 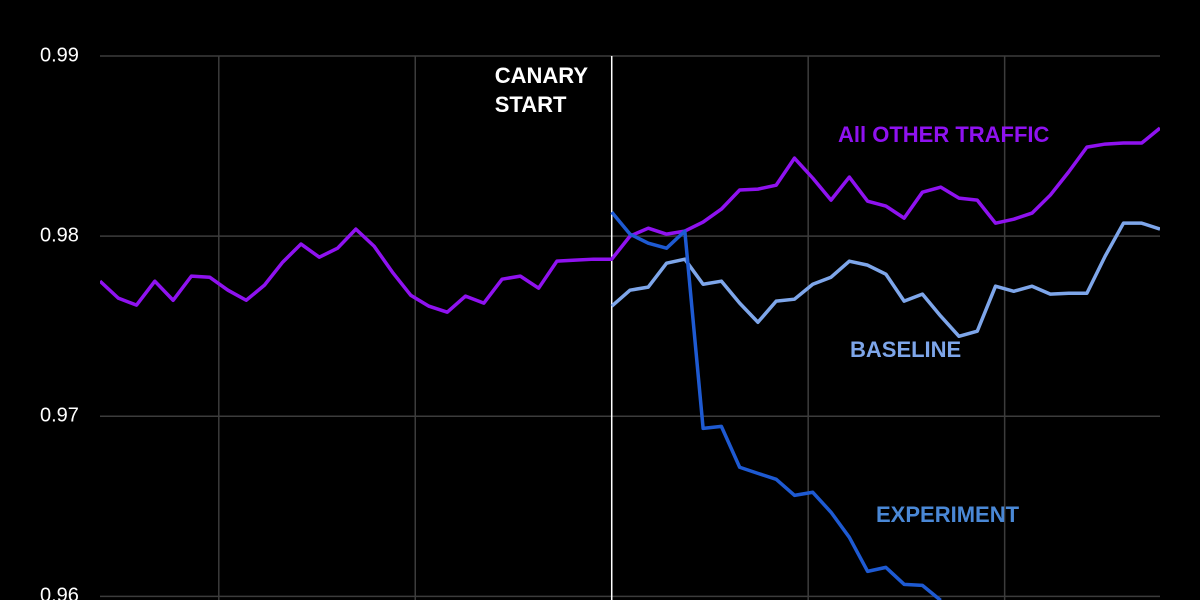 I want to click on y-tick-label: 0.98, so click(x=59, y=235).